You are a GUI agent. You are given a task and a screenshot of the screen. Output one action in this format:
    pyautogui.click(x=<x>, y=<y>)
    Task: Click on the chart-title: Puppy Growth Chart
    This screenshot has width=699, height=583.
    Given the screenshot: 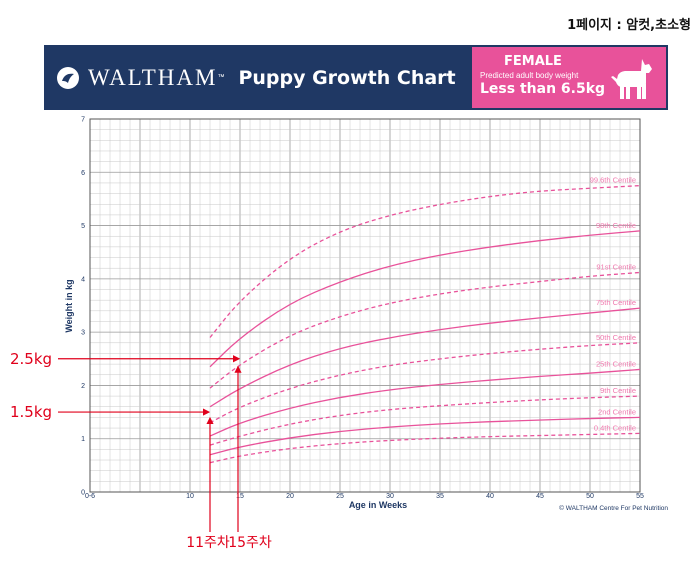 What is the action you would take?
    pyautogui.click(x=347, y=77)
    